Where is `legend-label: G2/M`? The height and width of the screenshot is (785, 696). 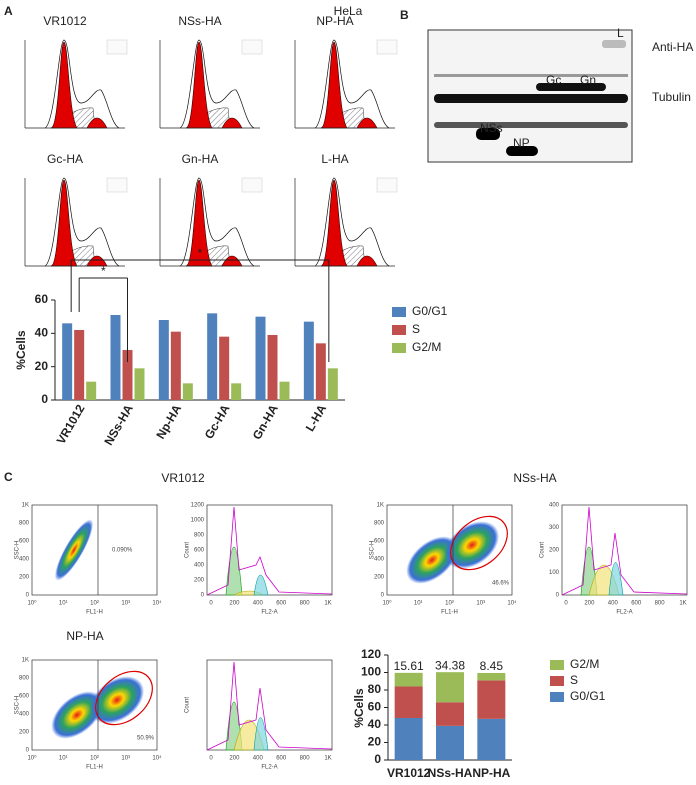
legend-label: G2/M is located at coordinates (584, 664).